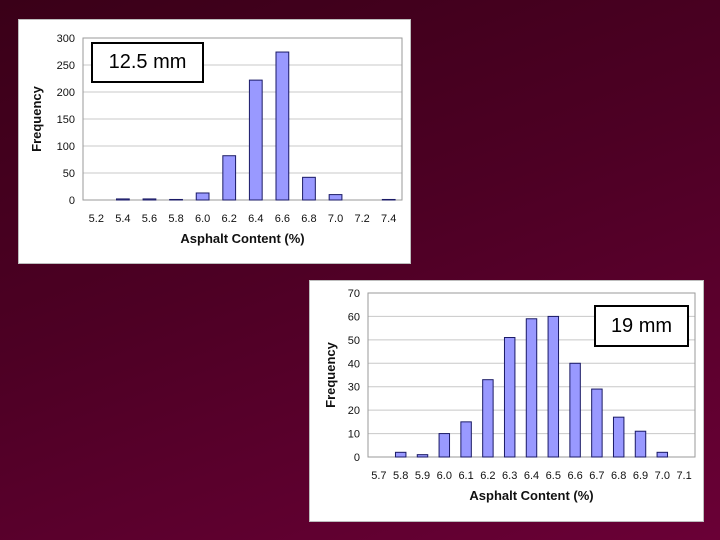  What do you see at coordinates (354, 435) in the screenshot?
I see `y-tick-label: 10` at bounding box center [354, 435].